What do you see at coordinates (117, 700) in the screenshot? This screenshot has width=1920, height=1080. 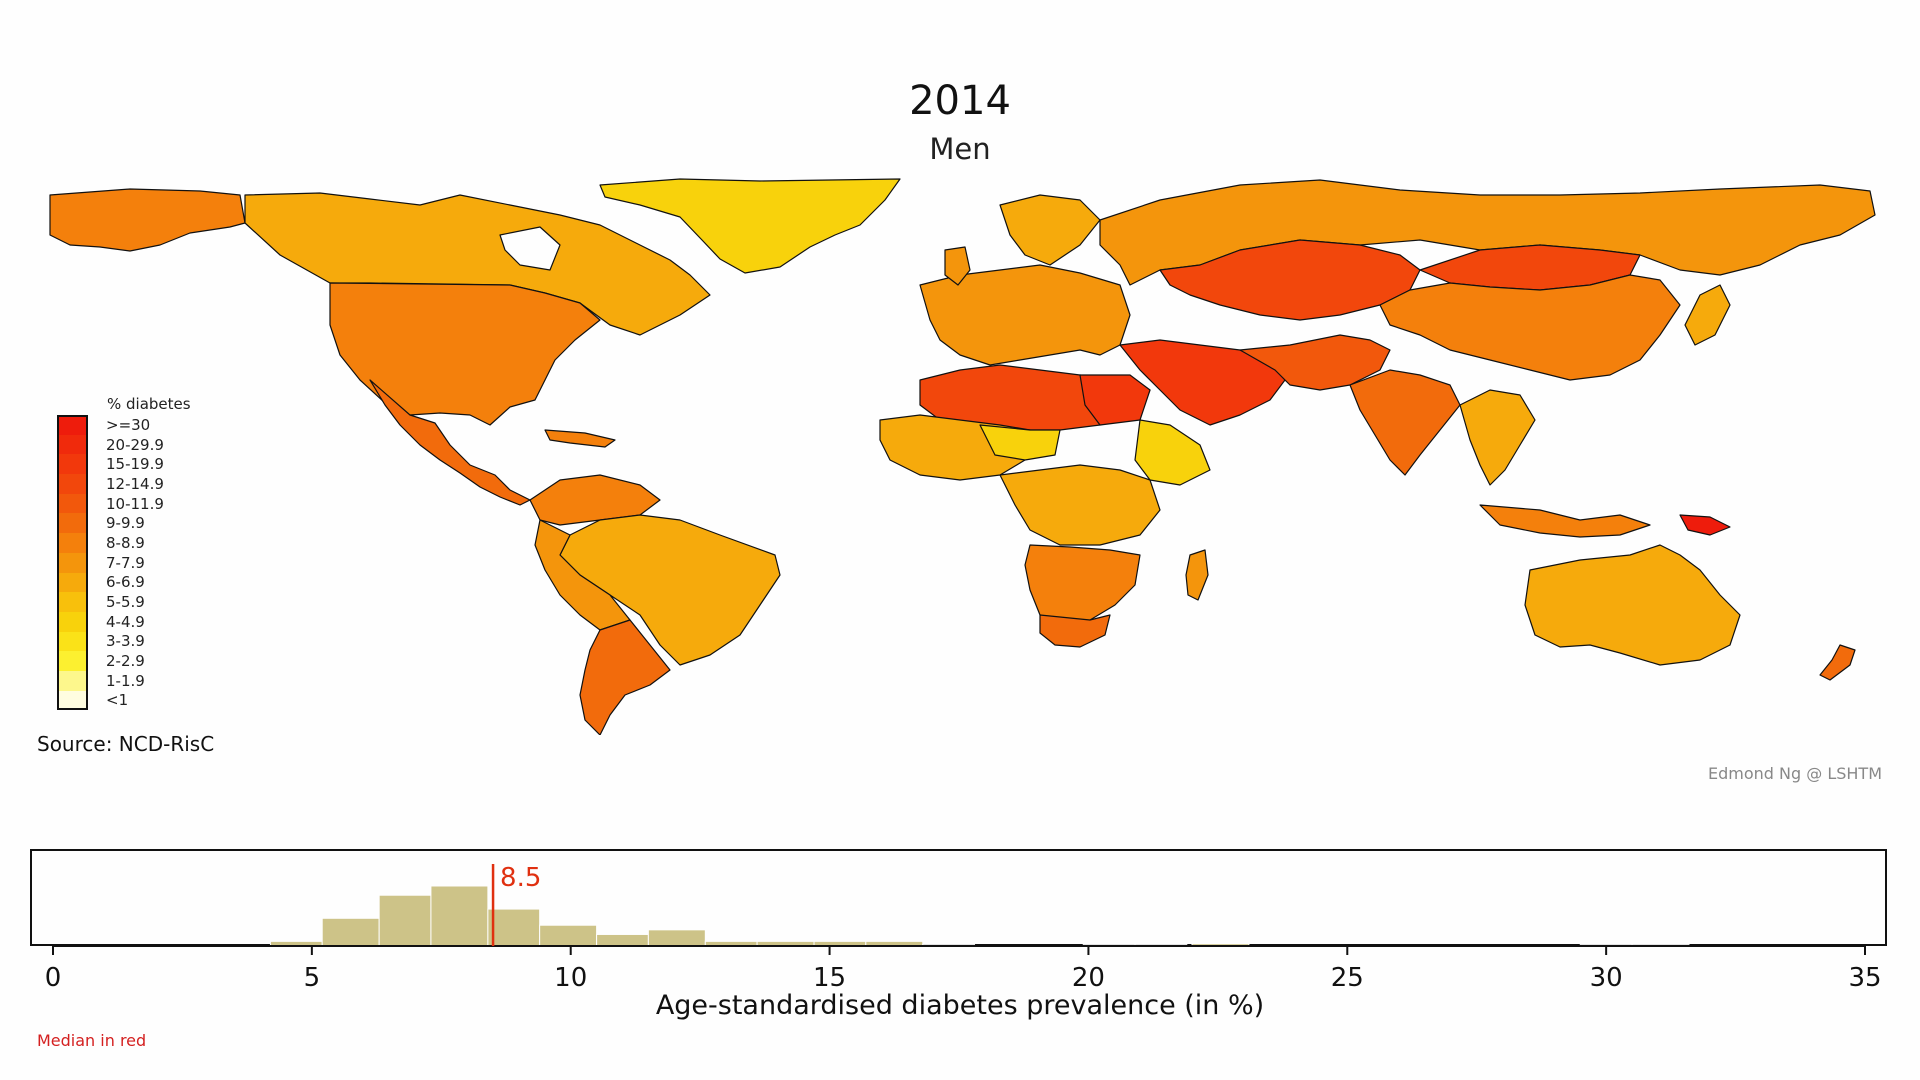 I see `legend-label: <1` at bounding box center [117, 700].